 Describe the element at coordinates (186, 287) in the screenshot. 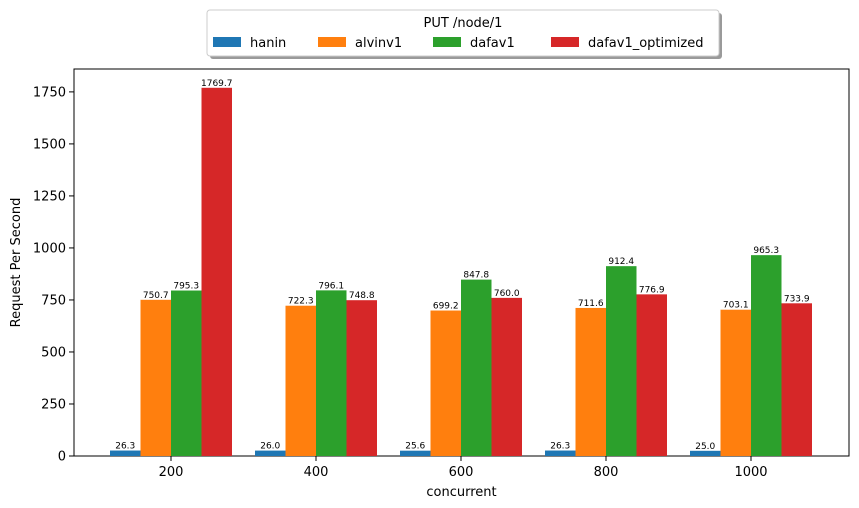

I see `data-label: 795.3` at that location.